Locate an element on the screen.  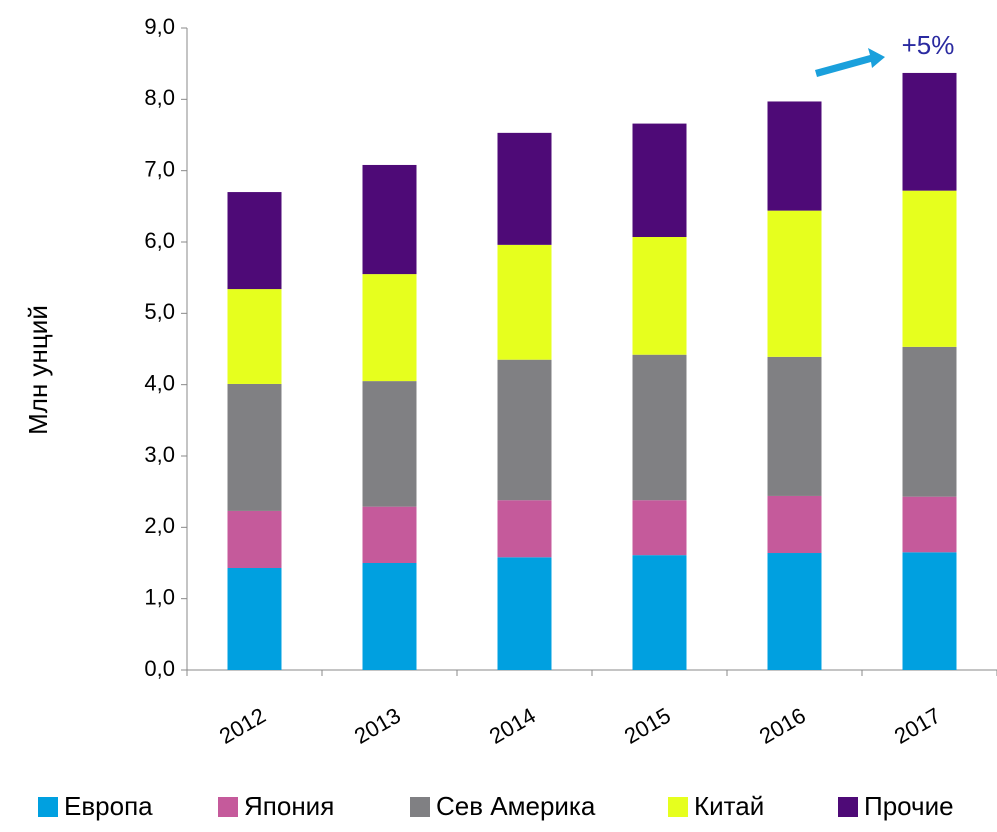
y-tick-label: 6,0 is located at coordinates (159, 240).